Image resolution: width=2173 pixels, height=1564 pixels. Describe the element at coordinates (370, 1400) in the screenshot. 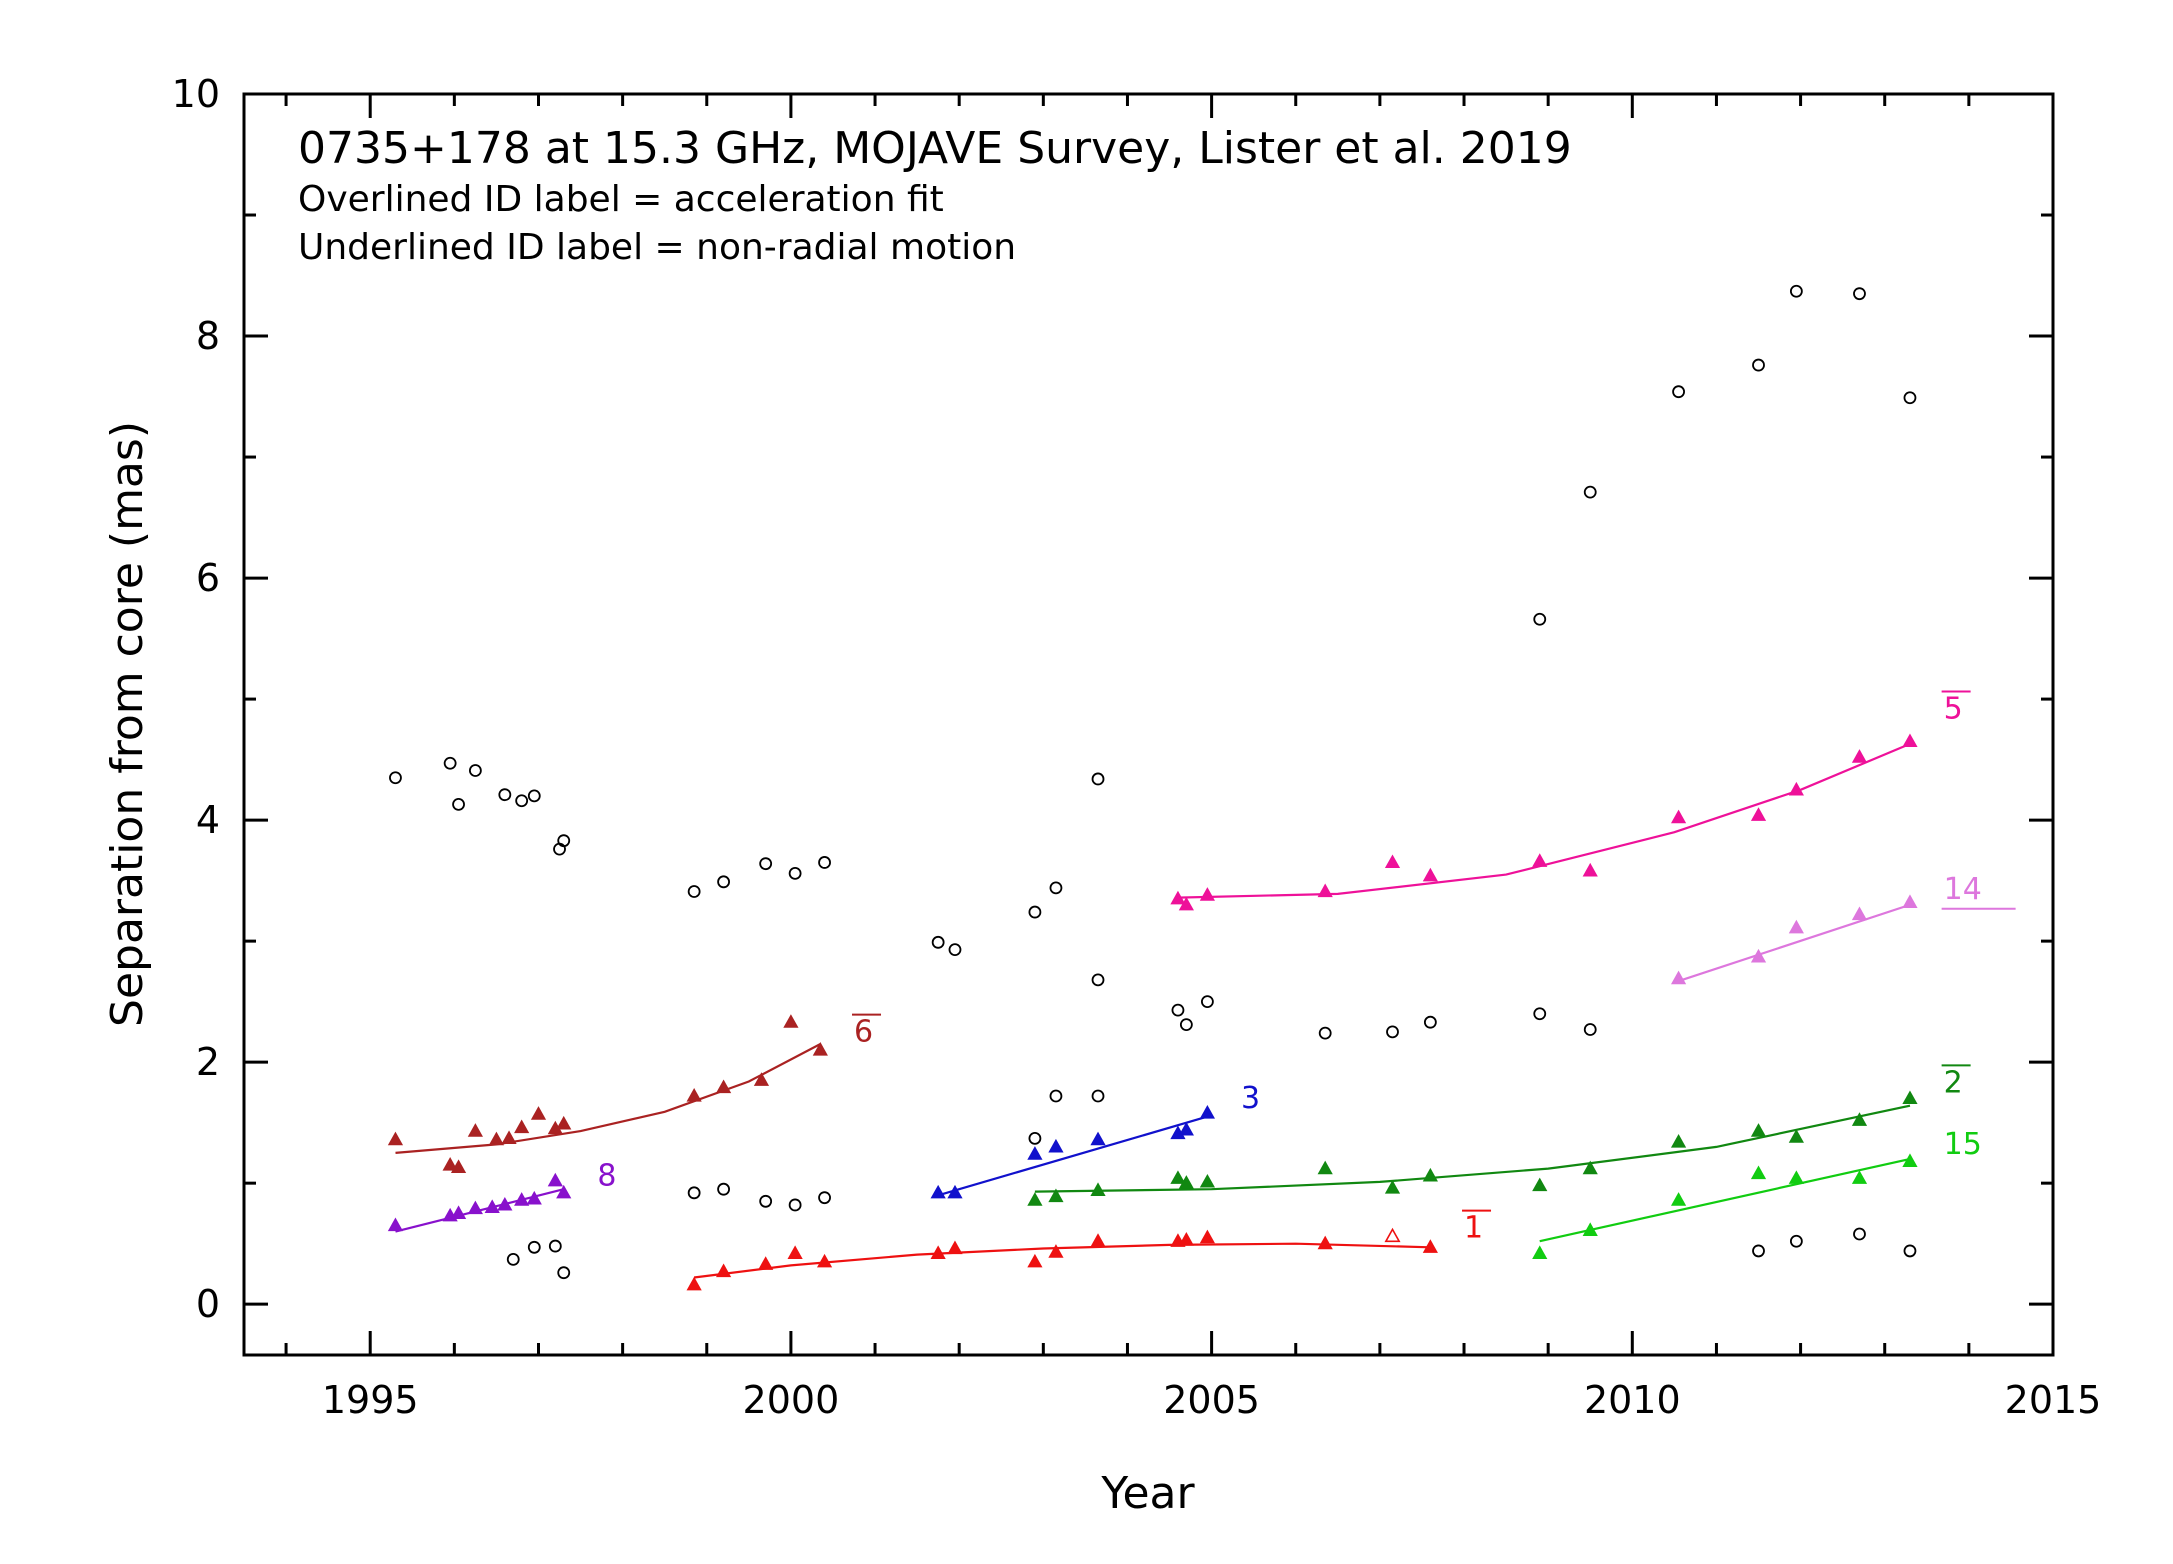

I see `x-tick-label: 1995` at that location.